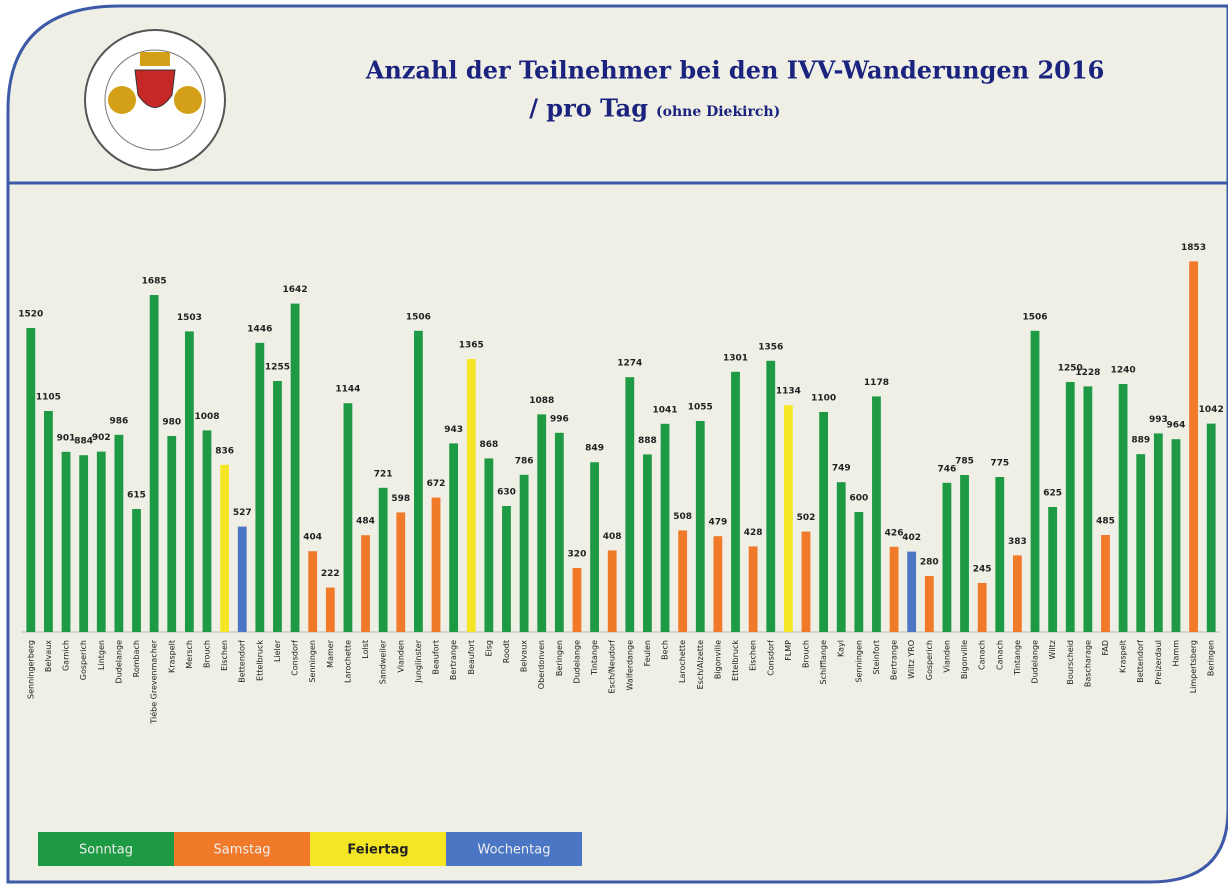 Image resolution: width=1228 pixels, height=889 pixels. Describe the element at coordinates (506, 651) in the screenshot. I see `x-tick-label: Roodt` at that location.